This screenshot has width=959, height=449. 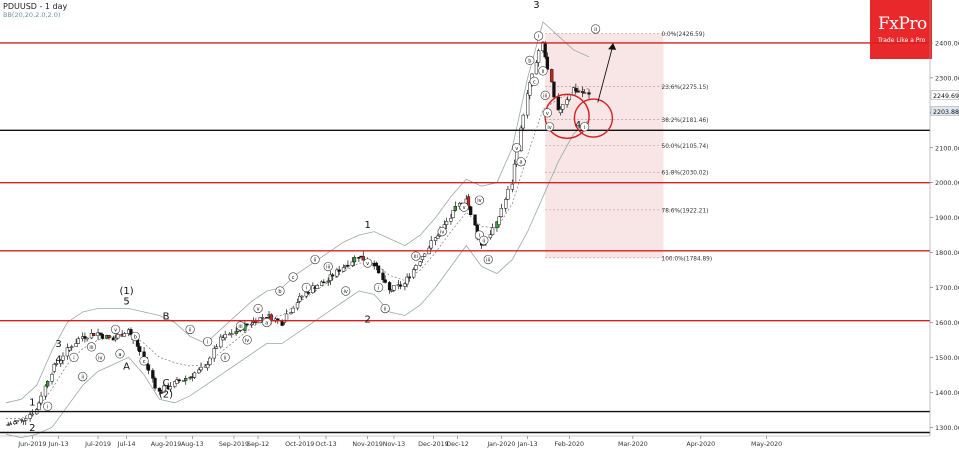 I want to click on wave-label-major: 4, so click(x=58, y=360).